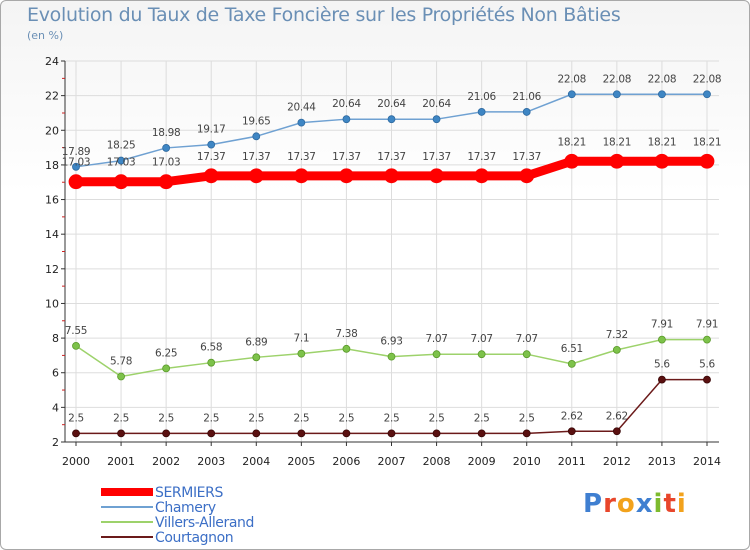  What do you see at coordinates (436, 104) in the screenshot?
I see `data-label-chamery: 20.64` at bounding box center [436, 104].